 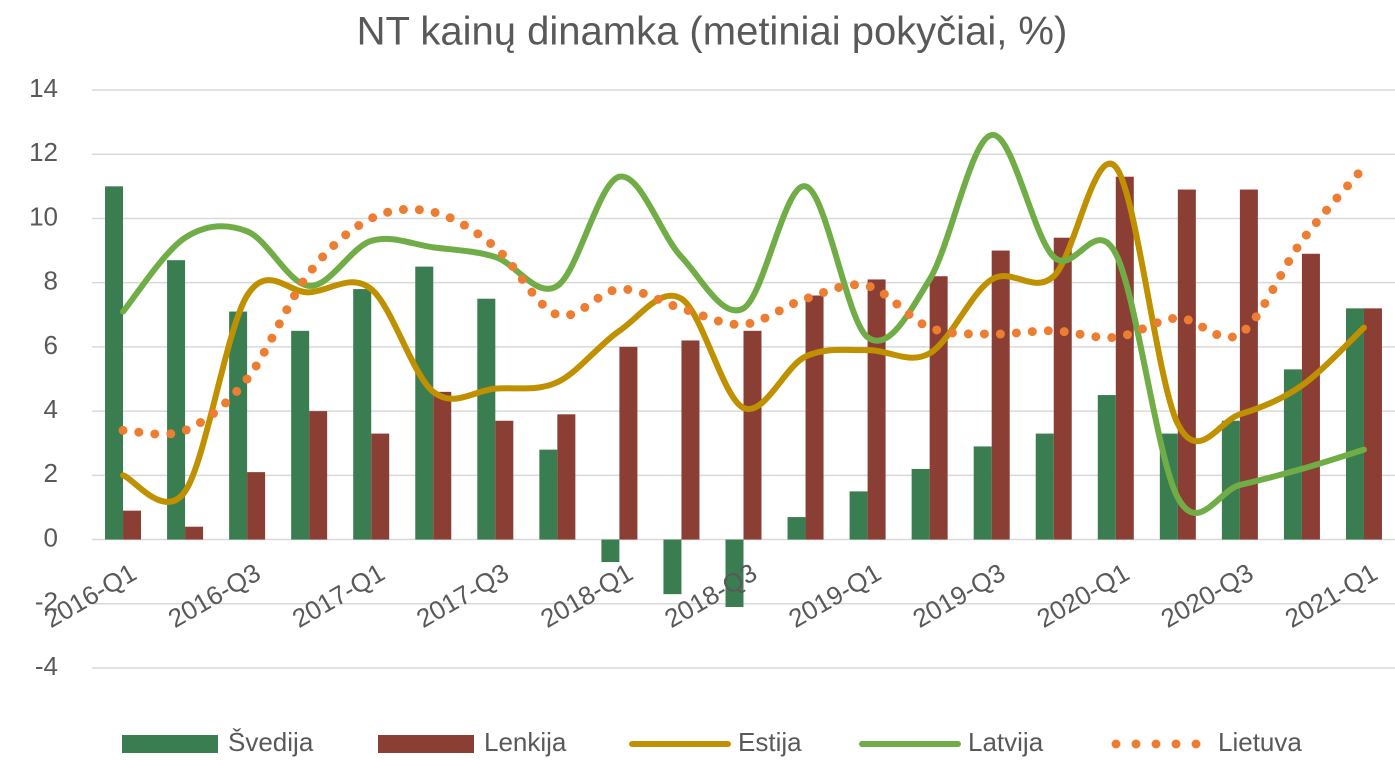 What do you see at coordinates (462, 595) in the screenshot?
I see `x-tick-label: 2017-Q3` at bounding box center [462, 595].